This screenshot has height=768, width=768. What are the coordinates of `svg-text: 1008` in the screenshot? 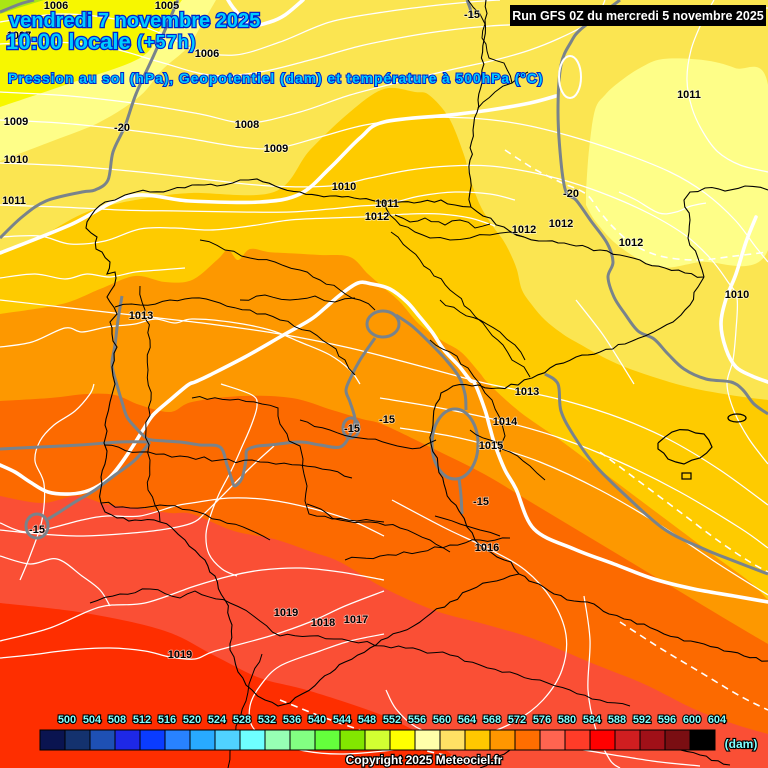 It's located at (247, 125).